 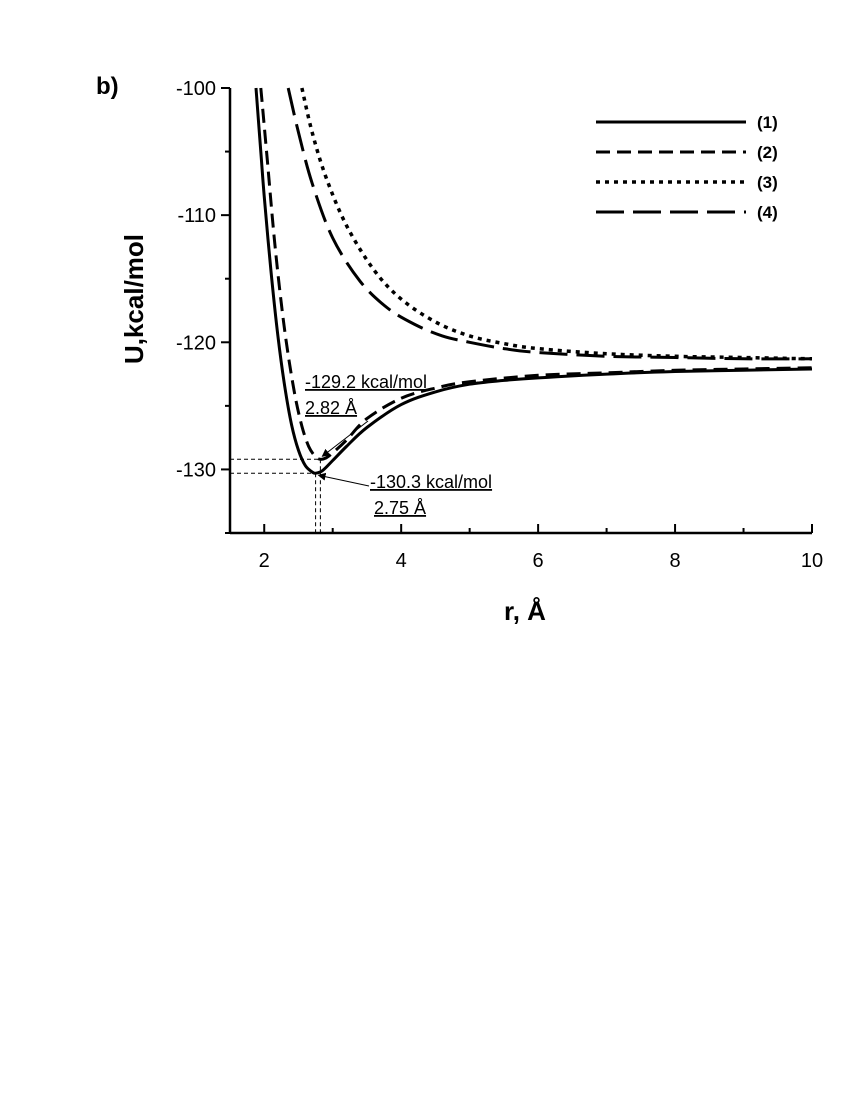 What do you see at coordinates (431, 482) in the screenshot?
I see `annotation-2-energy: -130.3 kcal/mol` at bounding box center [431, 482].